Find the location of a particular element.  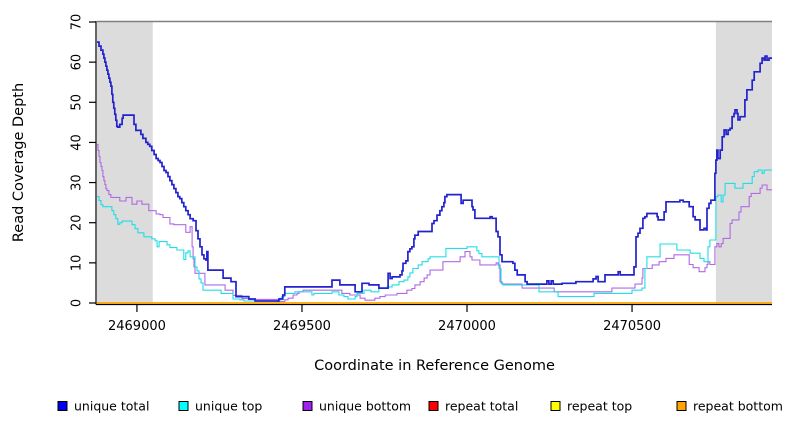

y-tick-label: 0 is located at coordinates (77, 303).